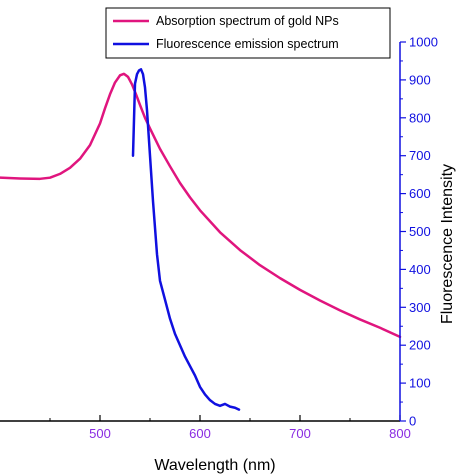  What do you see at coordinates (420, 307) in the screenshot?
I see `y2-tick-label-300: 300` at bounding box center [420, 307].